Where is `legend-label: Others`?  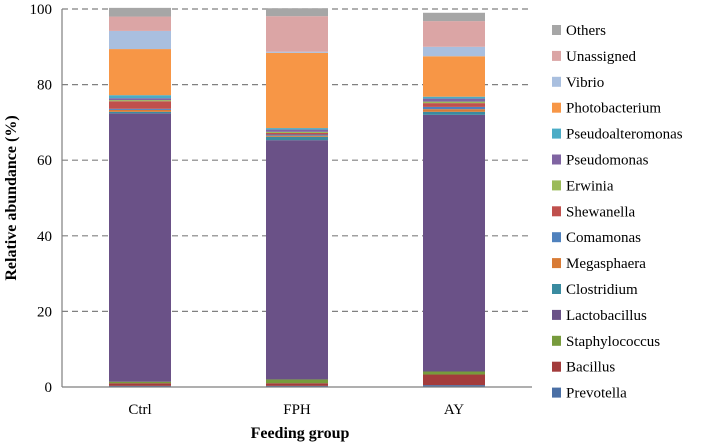 legend-label: Others is located at coordinates (586, 31).